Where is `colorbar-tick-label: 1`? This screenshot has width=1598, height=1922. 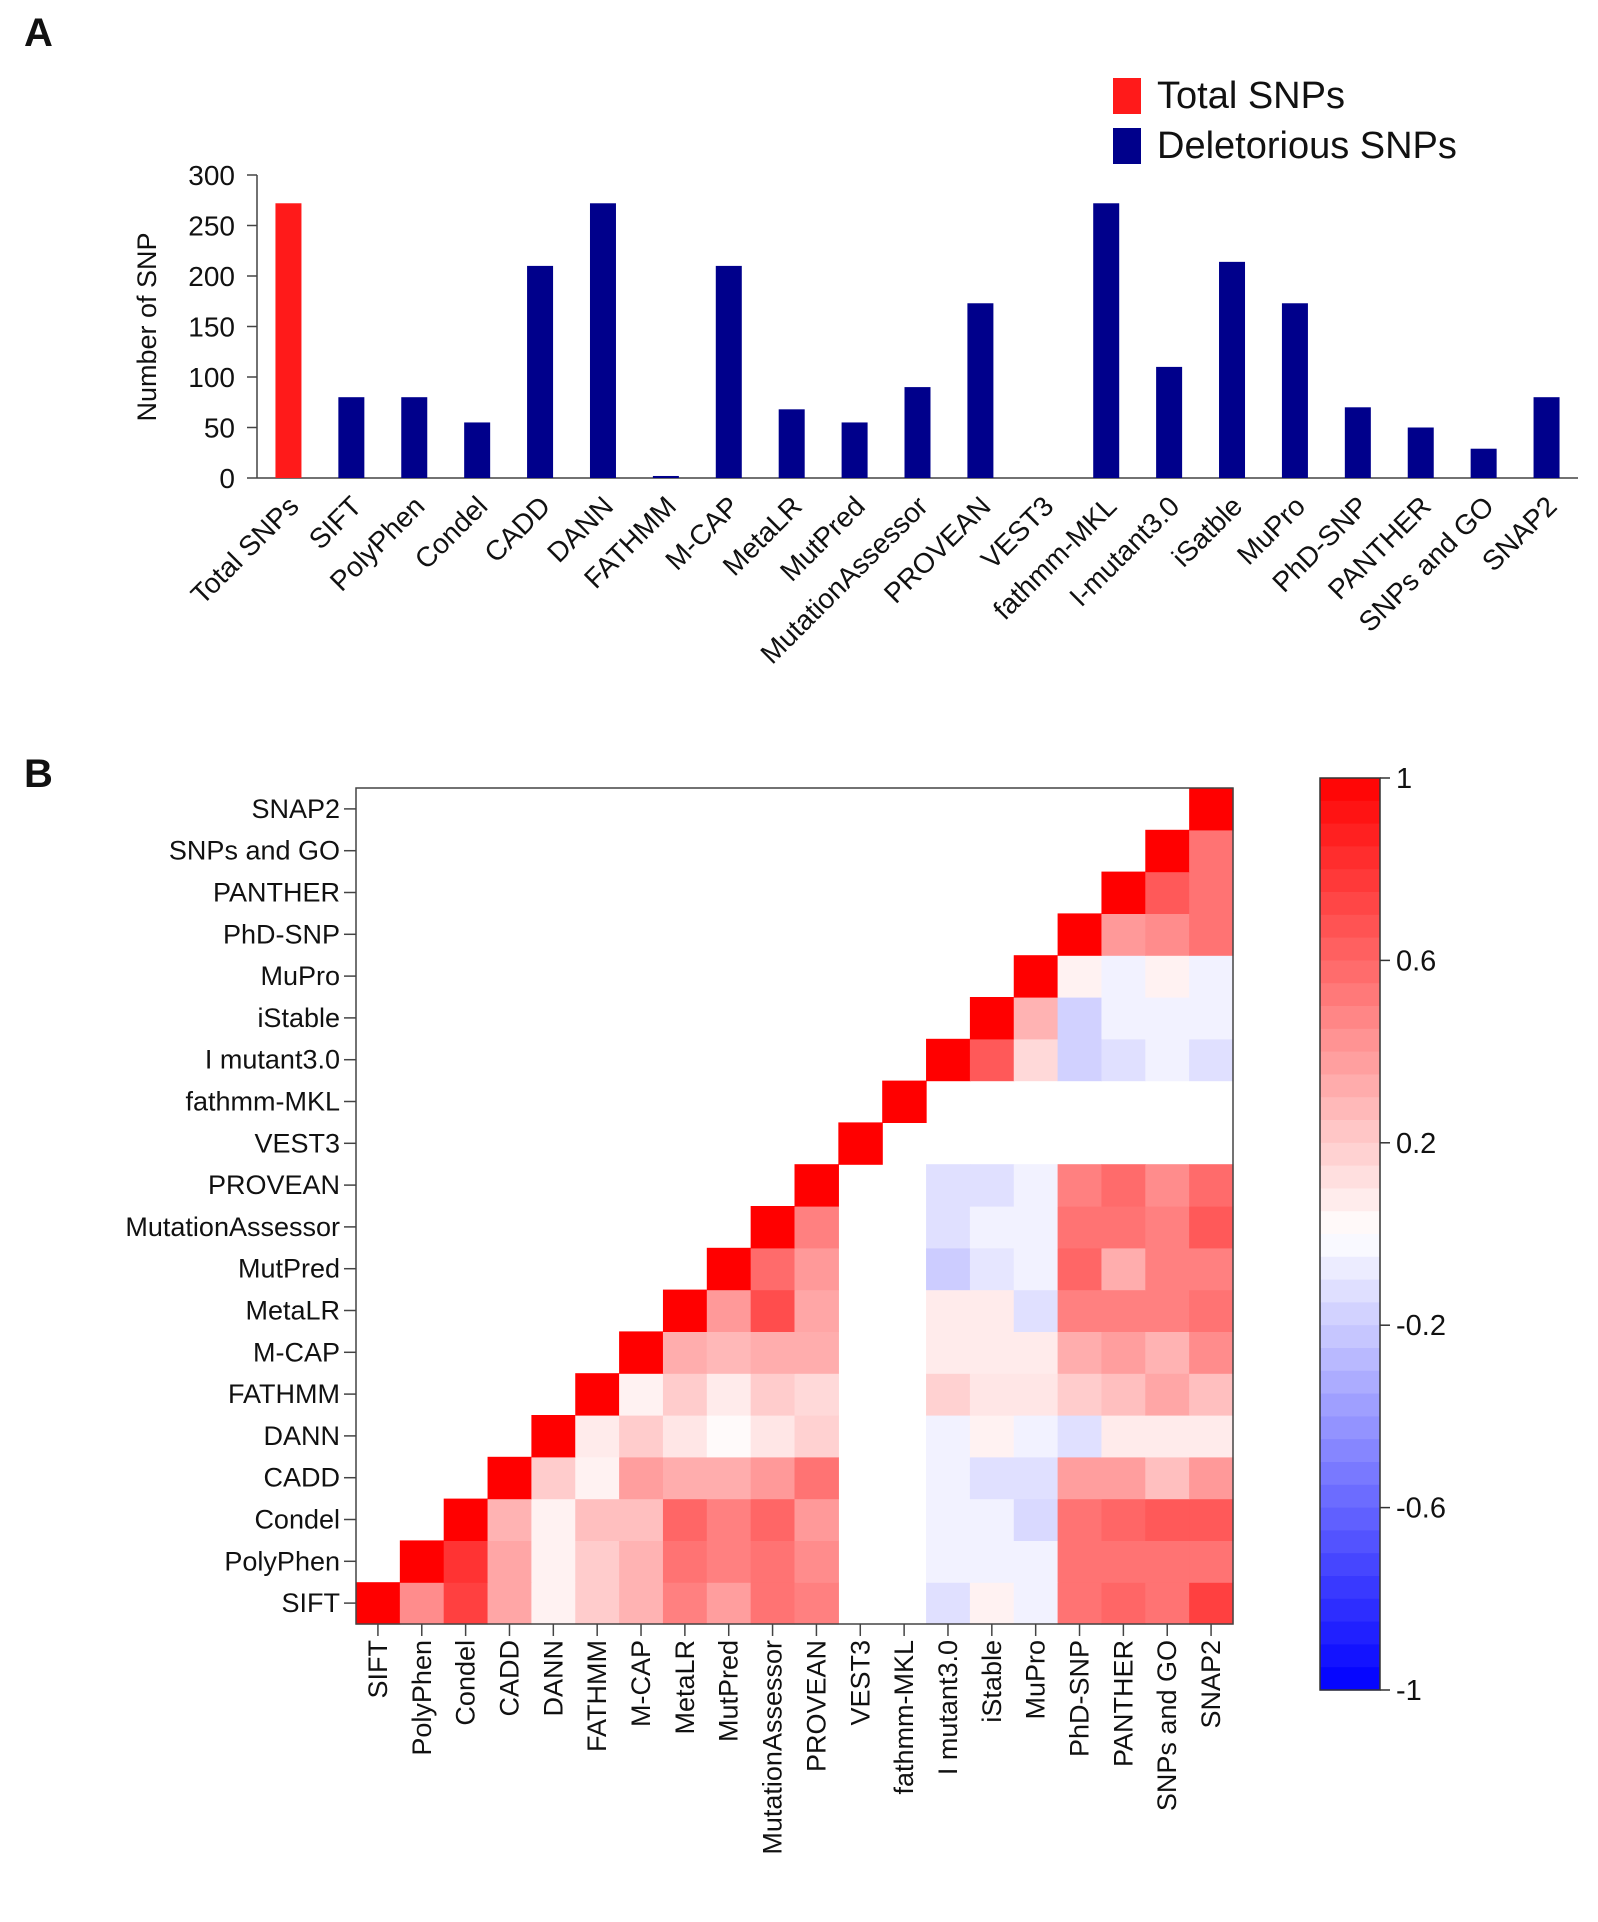
colorbar-tick-label: 1 is located at coordinates (1404, 779).